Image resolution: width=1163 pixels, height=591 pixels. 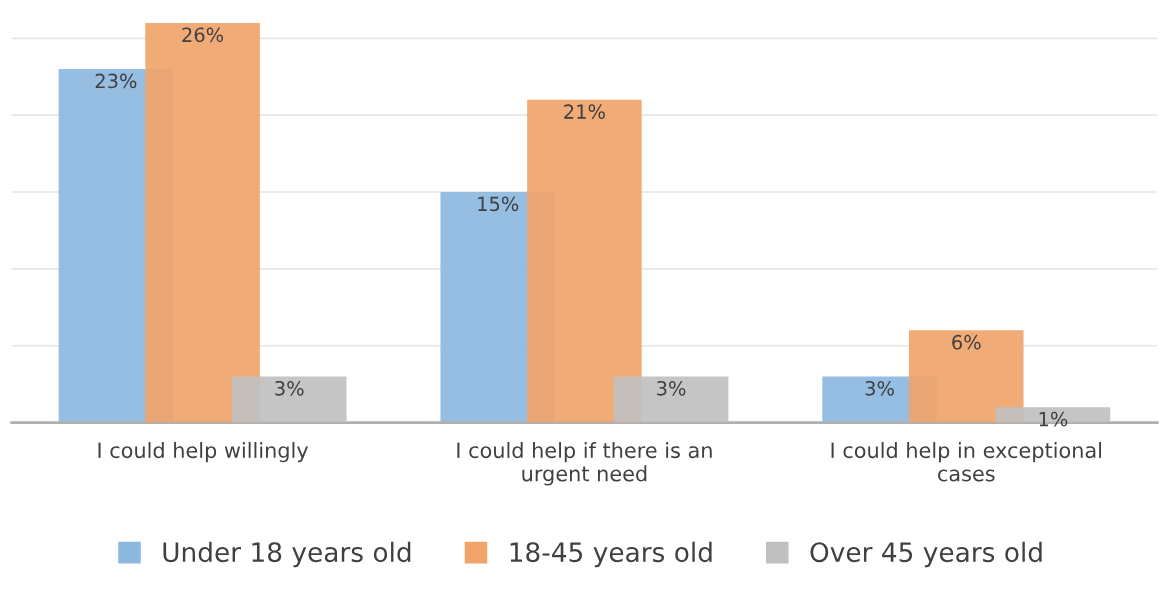 What do you see at coordinates (116, 81) in the screenshot?
I see `data-label: 23%` at bounding box center [116, 81].